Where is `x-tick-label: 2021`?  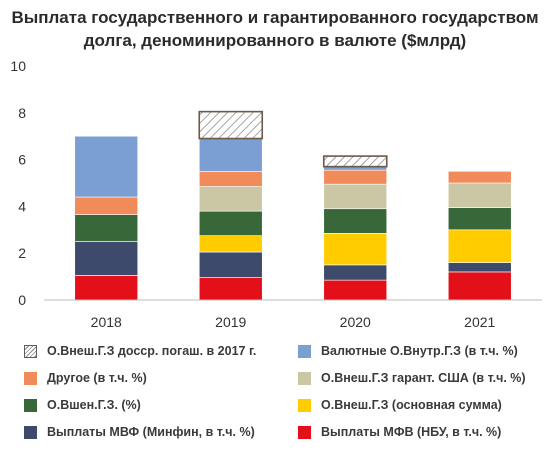
x-tick-label: 2021 is located at coordinates (479, 322).